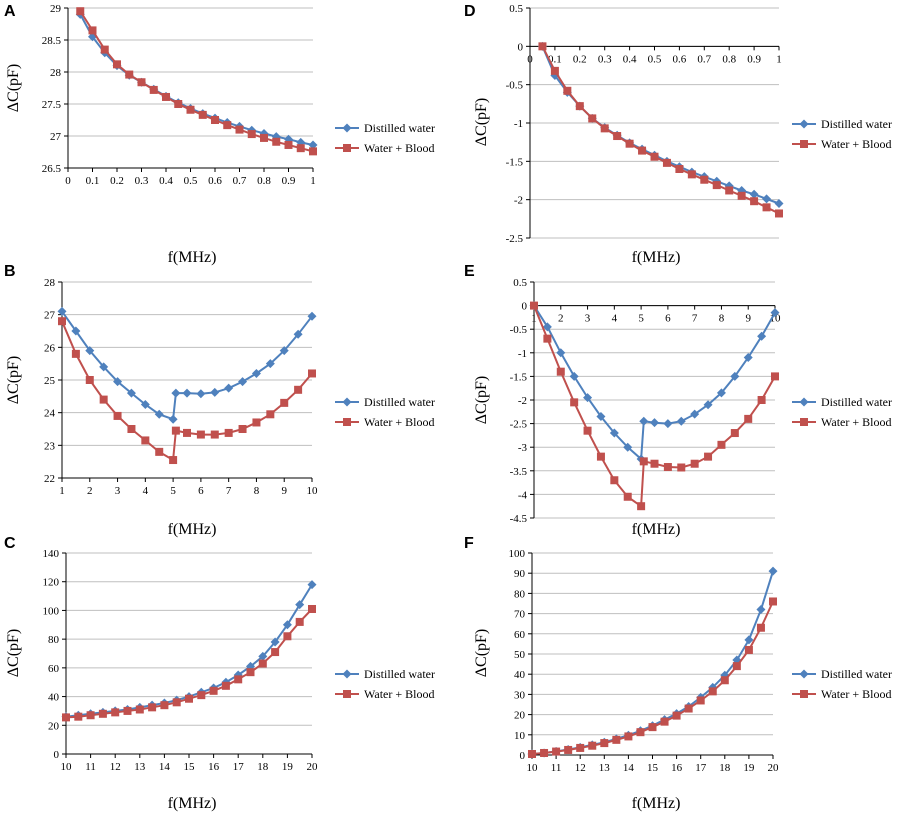 The width and height of the screenshot is (913, 818). Describe the element at coordinates (629, 768) in the screenshot. I see `x-tick-label: 14` at that location.